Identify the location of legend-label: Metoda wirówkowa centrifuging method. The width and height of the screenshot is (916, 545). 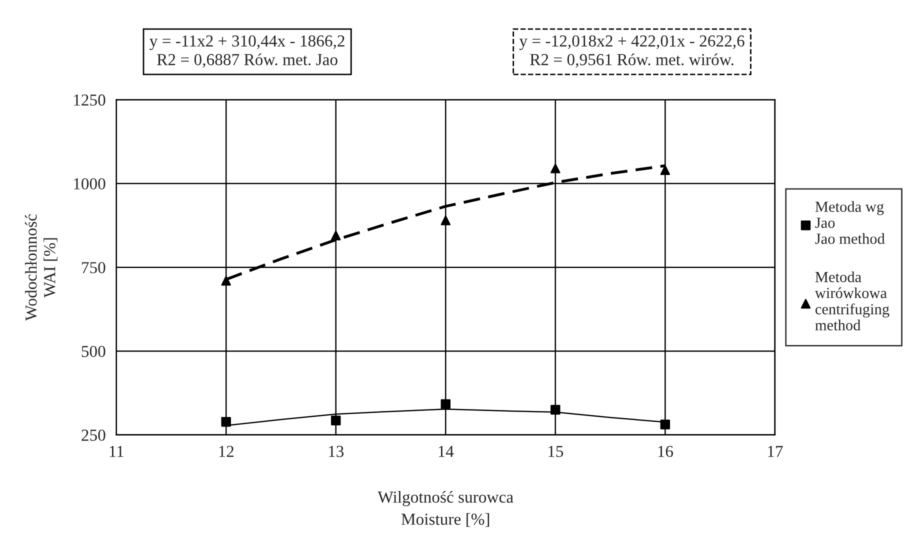
(852, 300).